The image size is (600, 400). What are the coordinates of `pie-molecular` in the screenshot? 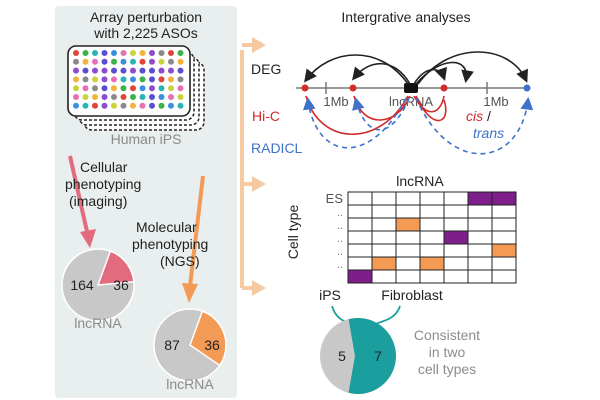 It's located at (190, 345).